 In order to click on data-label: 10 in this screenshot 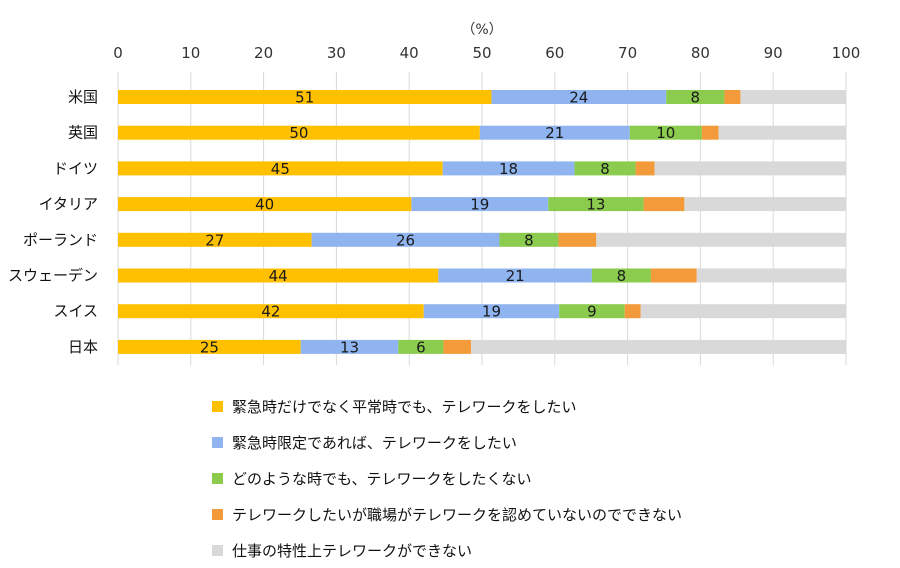, I will do `click(665, 133)`.